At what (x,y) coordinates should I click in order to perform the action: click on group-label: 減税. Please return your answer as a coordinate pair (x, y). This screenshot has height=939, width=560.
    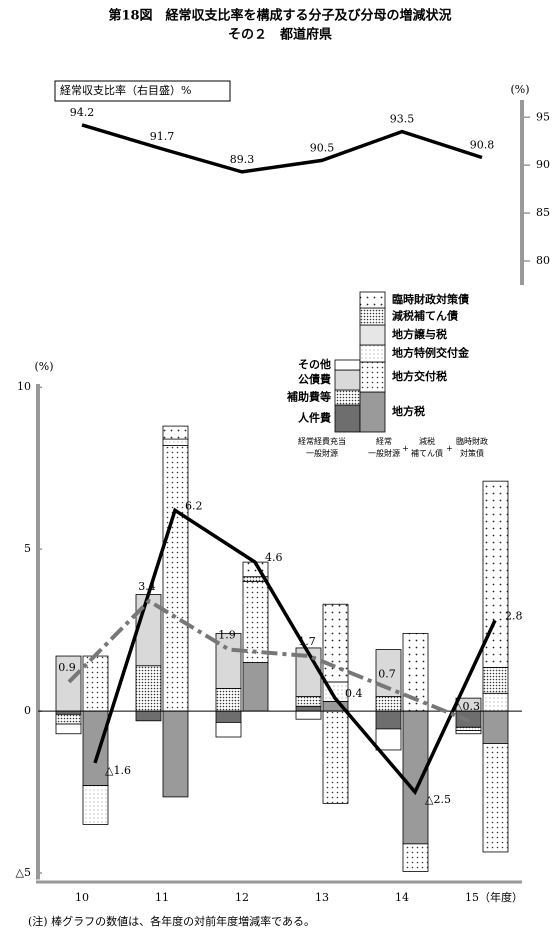
    Looking at the image, I should click on (427, 441).